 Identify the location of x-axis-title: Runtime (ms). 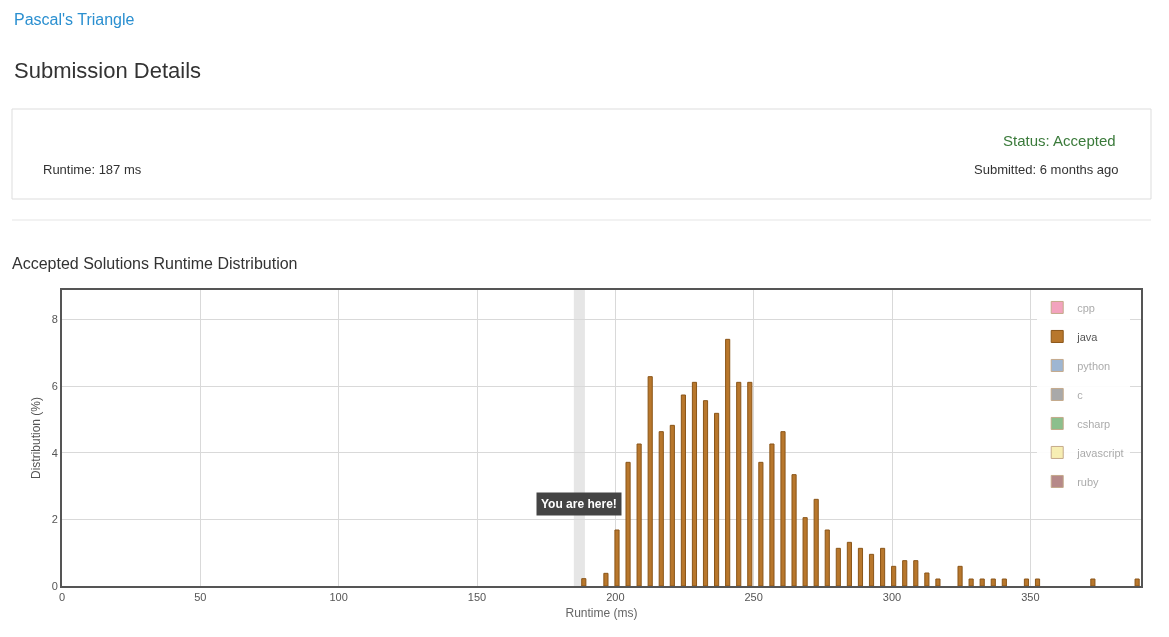
(601, 612).